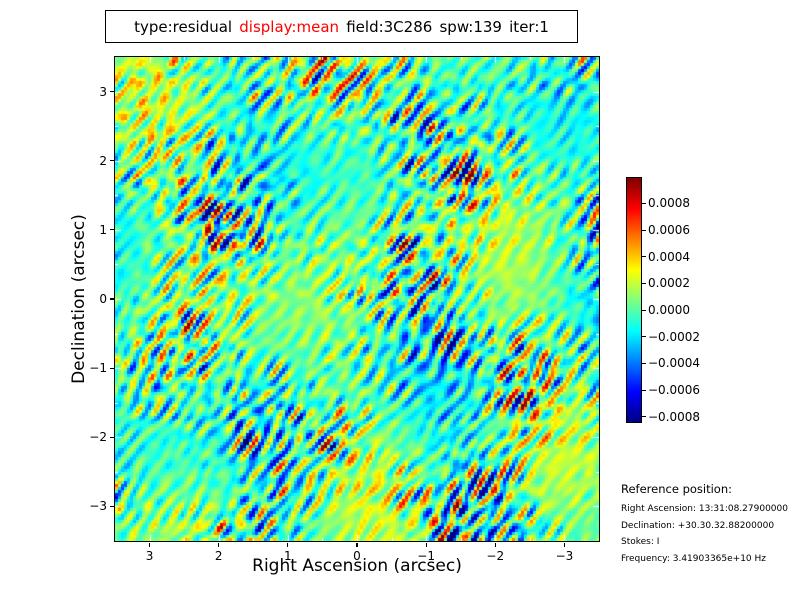 This screenshot has width=800, height=600. Describe the element at coordinates (676, 489) in the screenshot. I see `reference-position-title: Reference position:` at that location.